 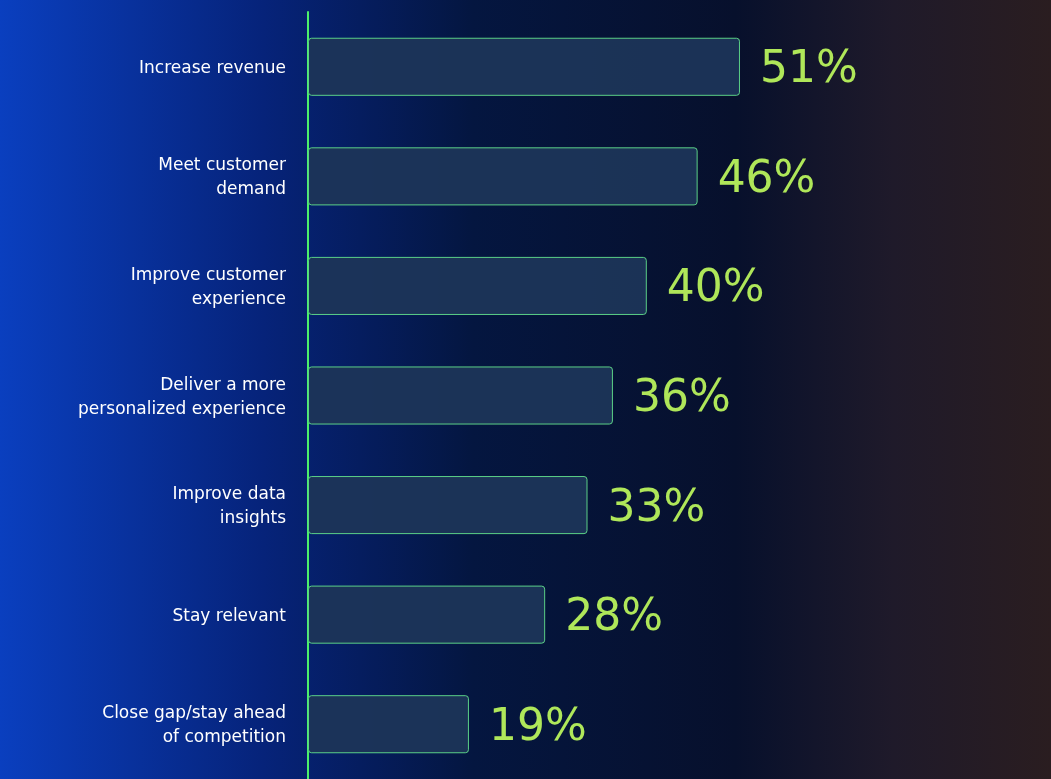 I want to click on data-label: 40%, so click(x=715, y=286).